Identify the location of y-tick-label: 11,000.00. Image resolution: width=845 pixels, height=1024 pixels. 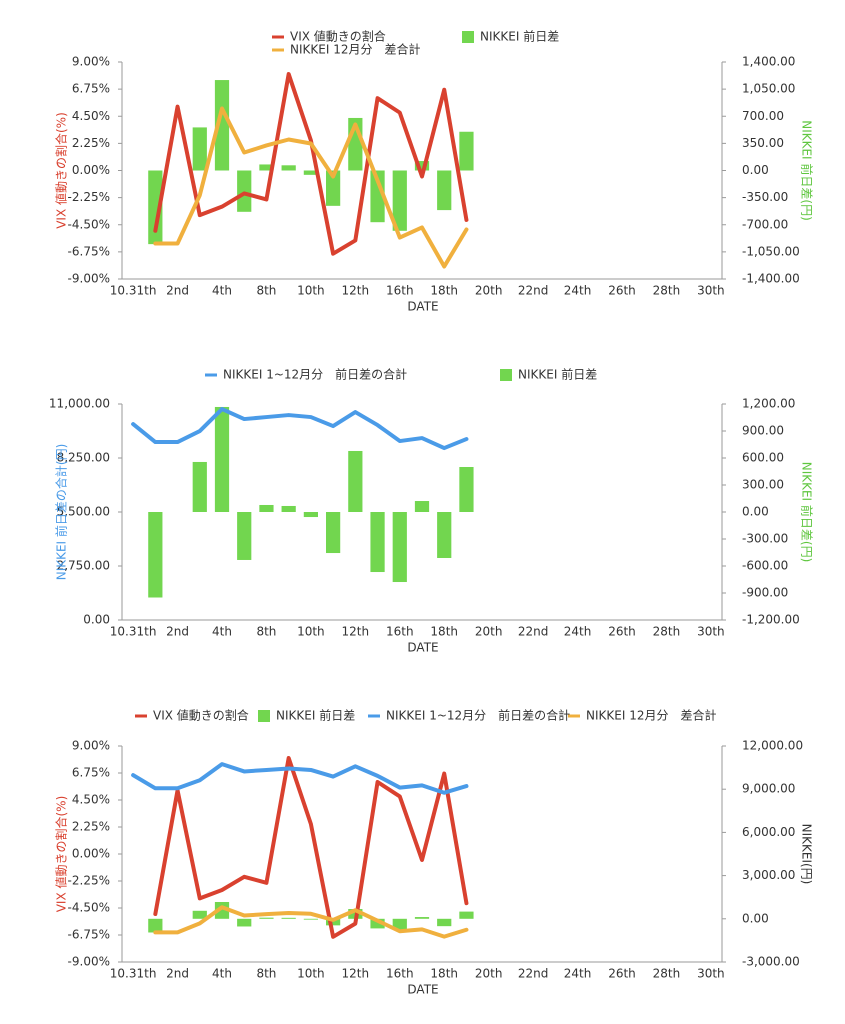
(79, 404).